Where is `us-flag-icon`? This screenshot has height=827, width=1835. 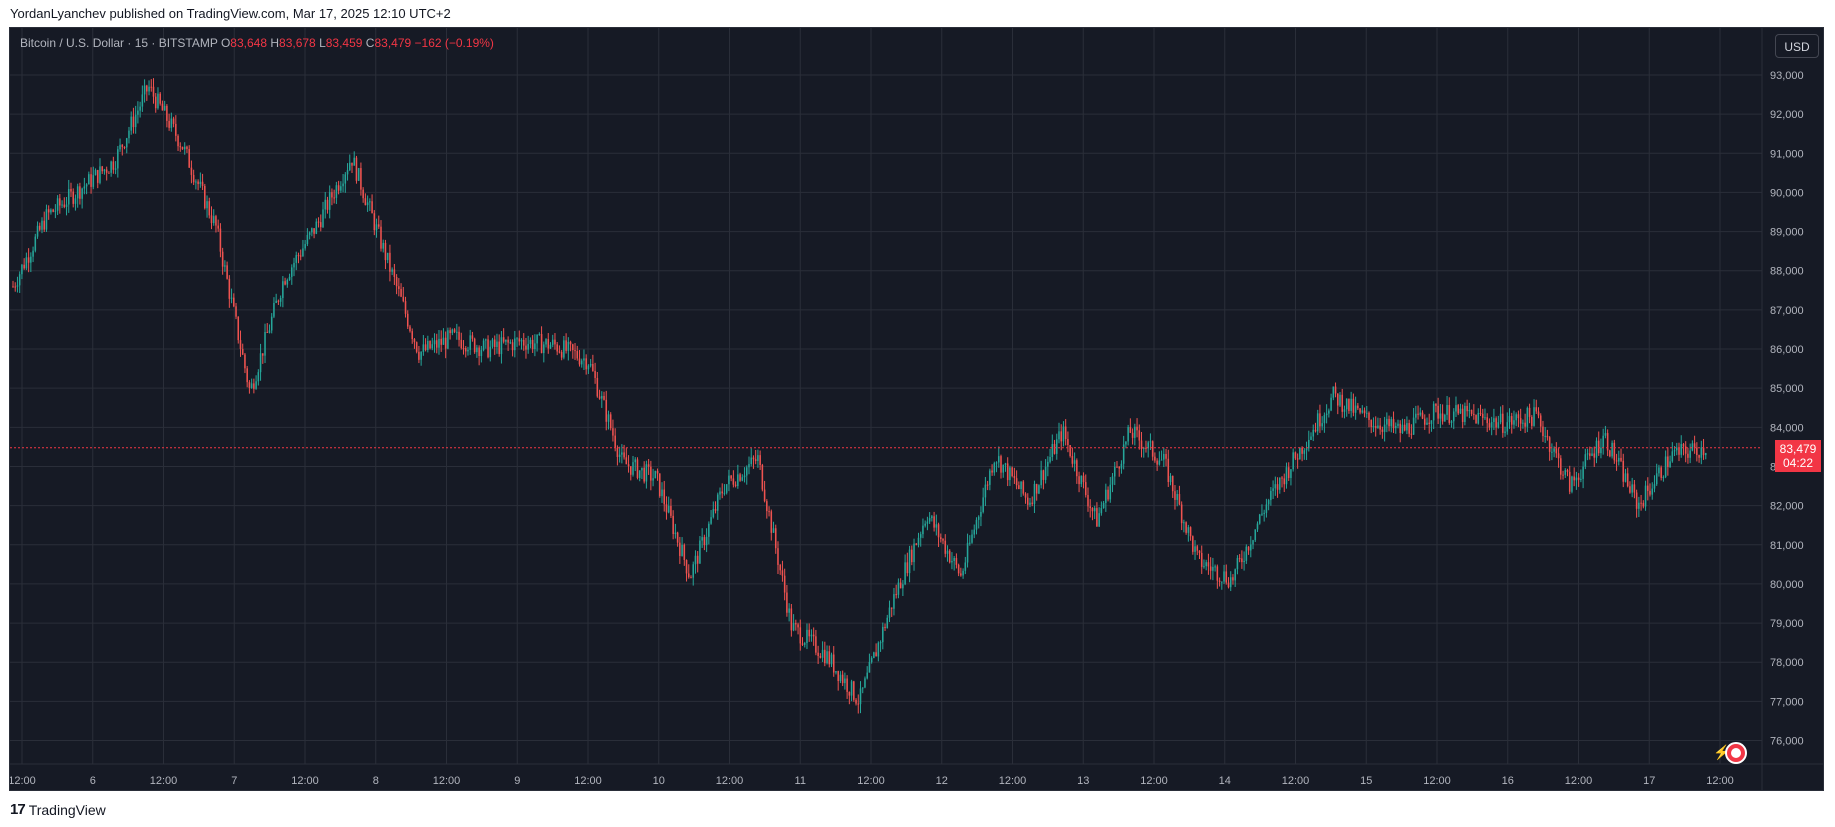
us-flag-icon is located at coordinates (1736, 753).